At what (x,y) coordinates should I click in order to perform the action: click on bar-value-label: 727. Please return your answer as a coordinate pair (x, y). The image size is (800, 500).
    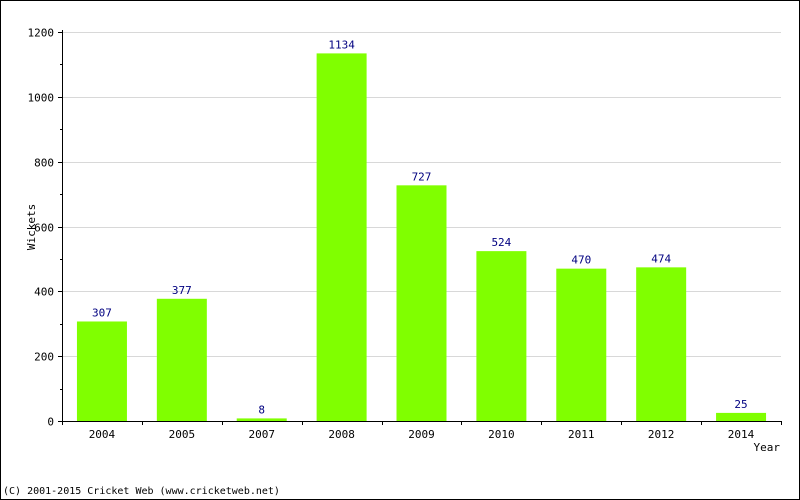
    Looking at the image, I should click on (422, 176).